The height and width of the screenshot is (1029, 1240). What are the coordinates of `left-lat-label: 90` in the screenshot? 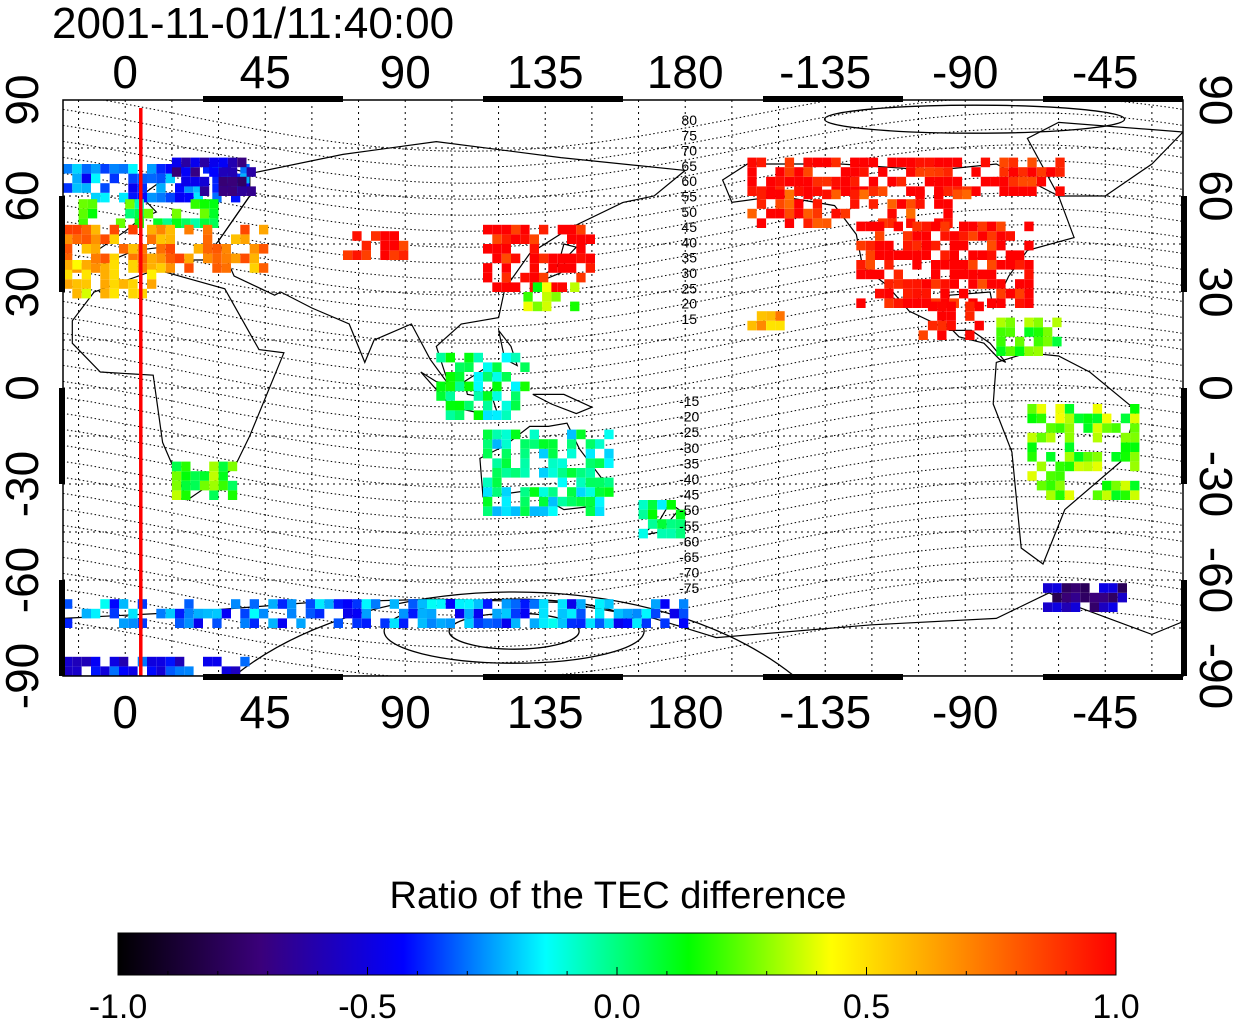 It's located at (24, 99).